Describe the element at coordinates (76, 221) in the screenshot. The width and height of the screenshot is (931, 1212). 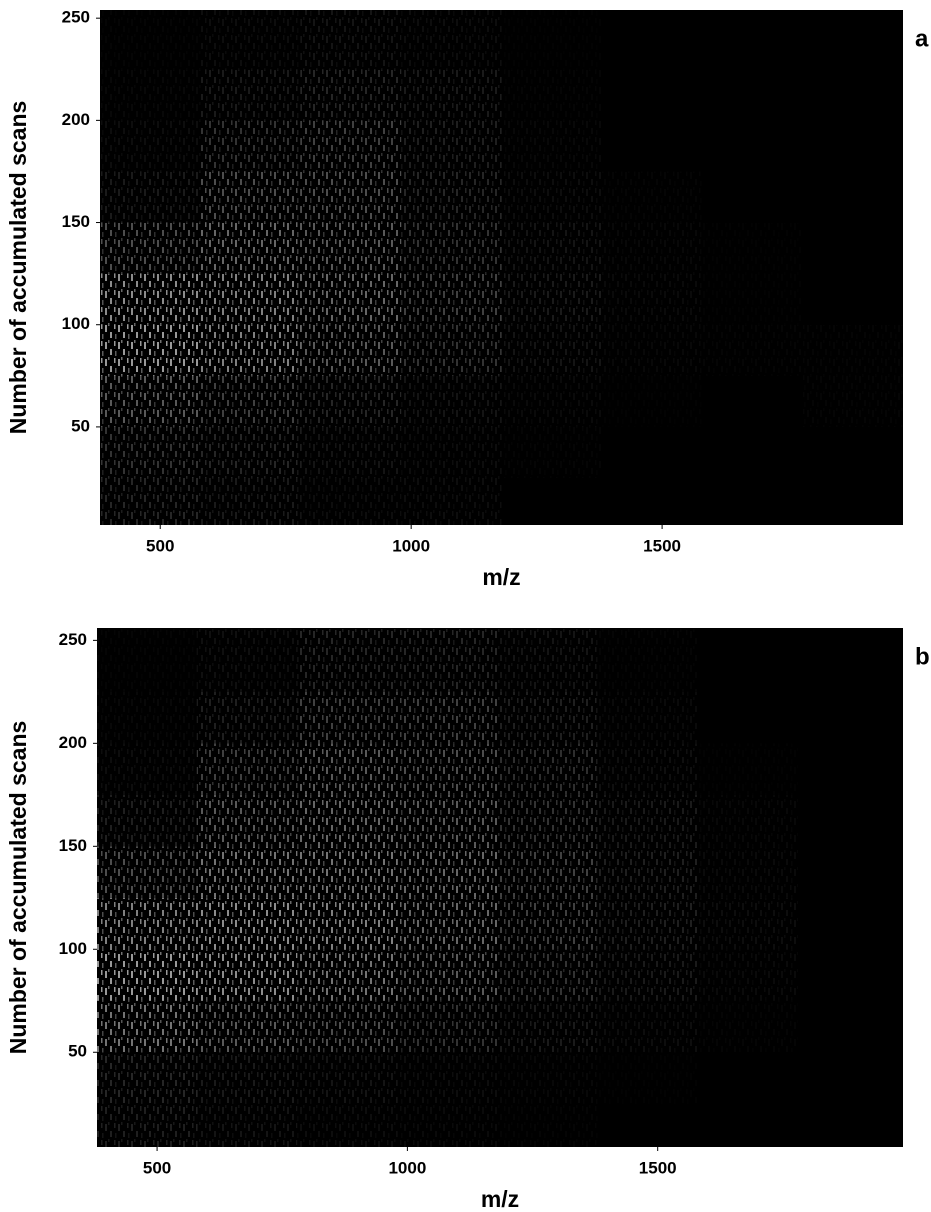
I see `y-tick-label: 150` at that location.